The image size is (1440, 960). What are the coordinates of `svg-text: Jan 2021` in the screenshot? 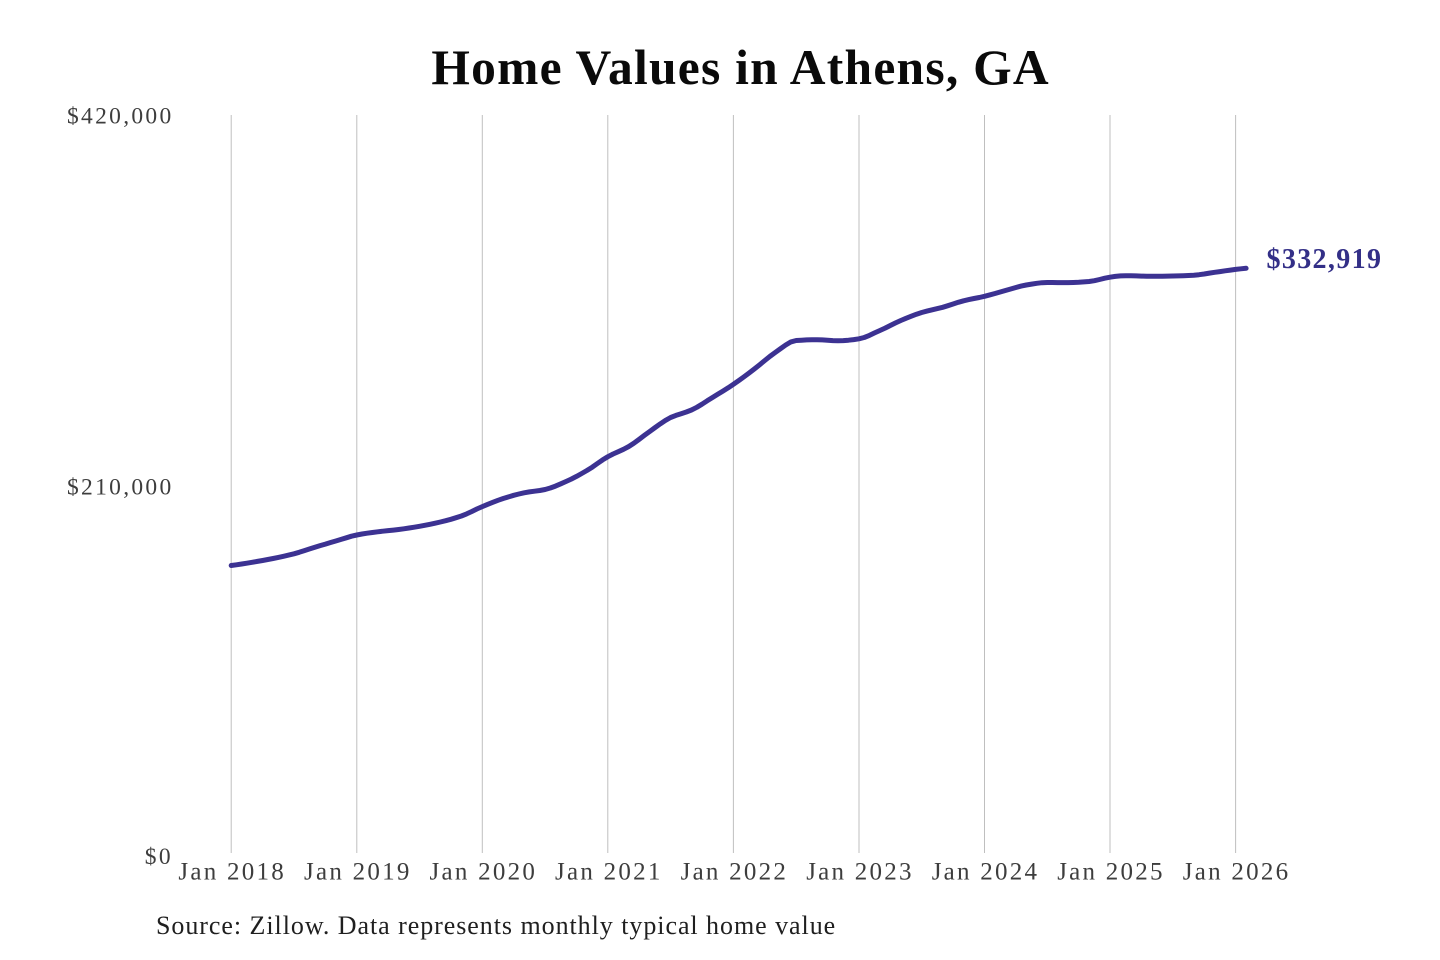 It's located at (609, 872).